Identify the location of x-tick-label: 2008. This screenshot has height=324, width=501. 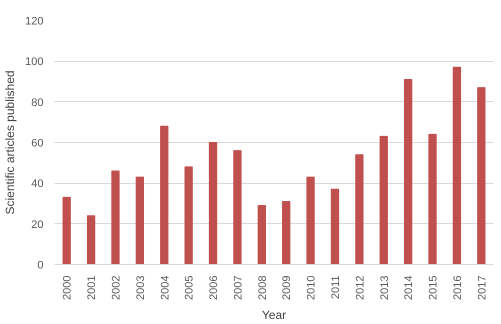
(262, 287).